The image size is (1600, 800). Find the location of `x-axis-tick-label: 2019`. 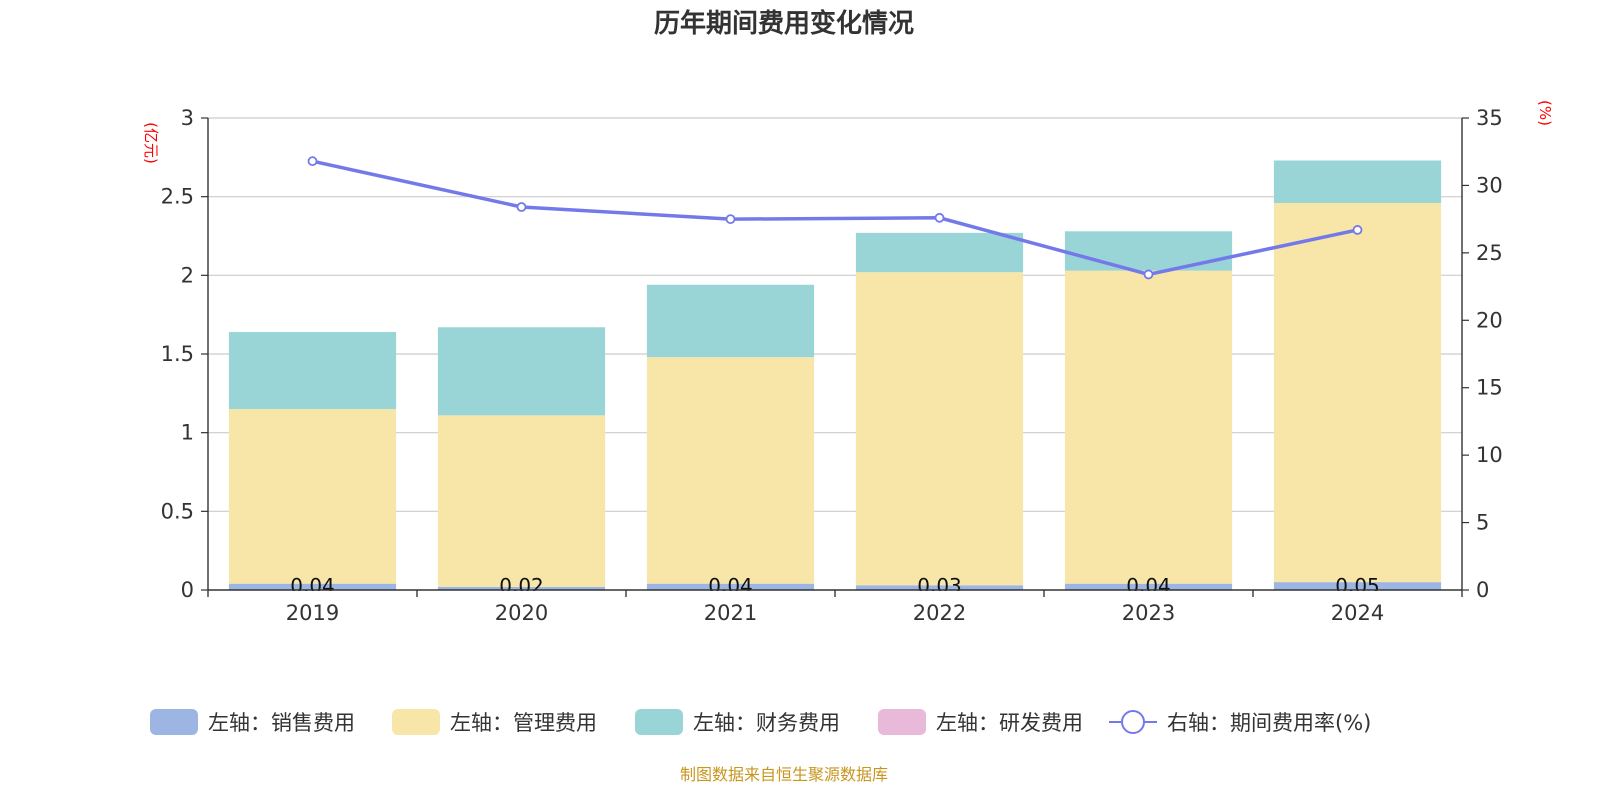

x-axis-tick-label: 2019 is located at coordinates (312, 613).